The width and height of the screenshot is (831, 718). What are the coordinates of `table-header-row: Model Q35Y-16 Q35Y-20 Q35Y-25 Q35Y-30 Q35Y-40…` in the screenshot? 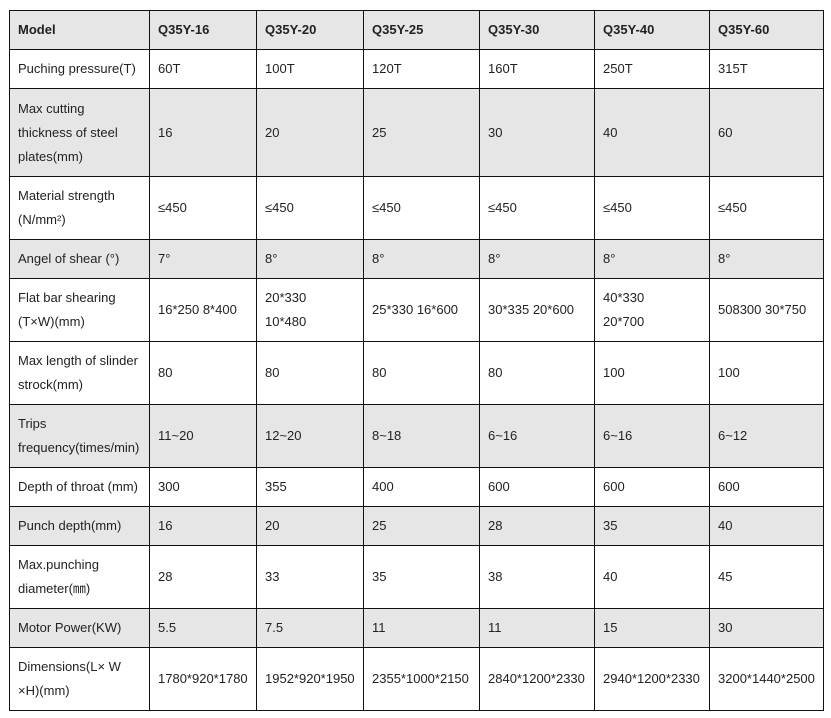 It's located at (416, 30).